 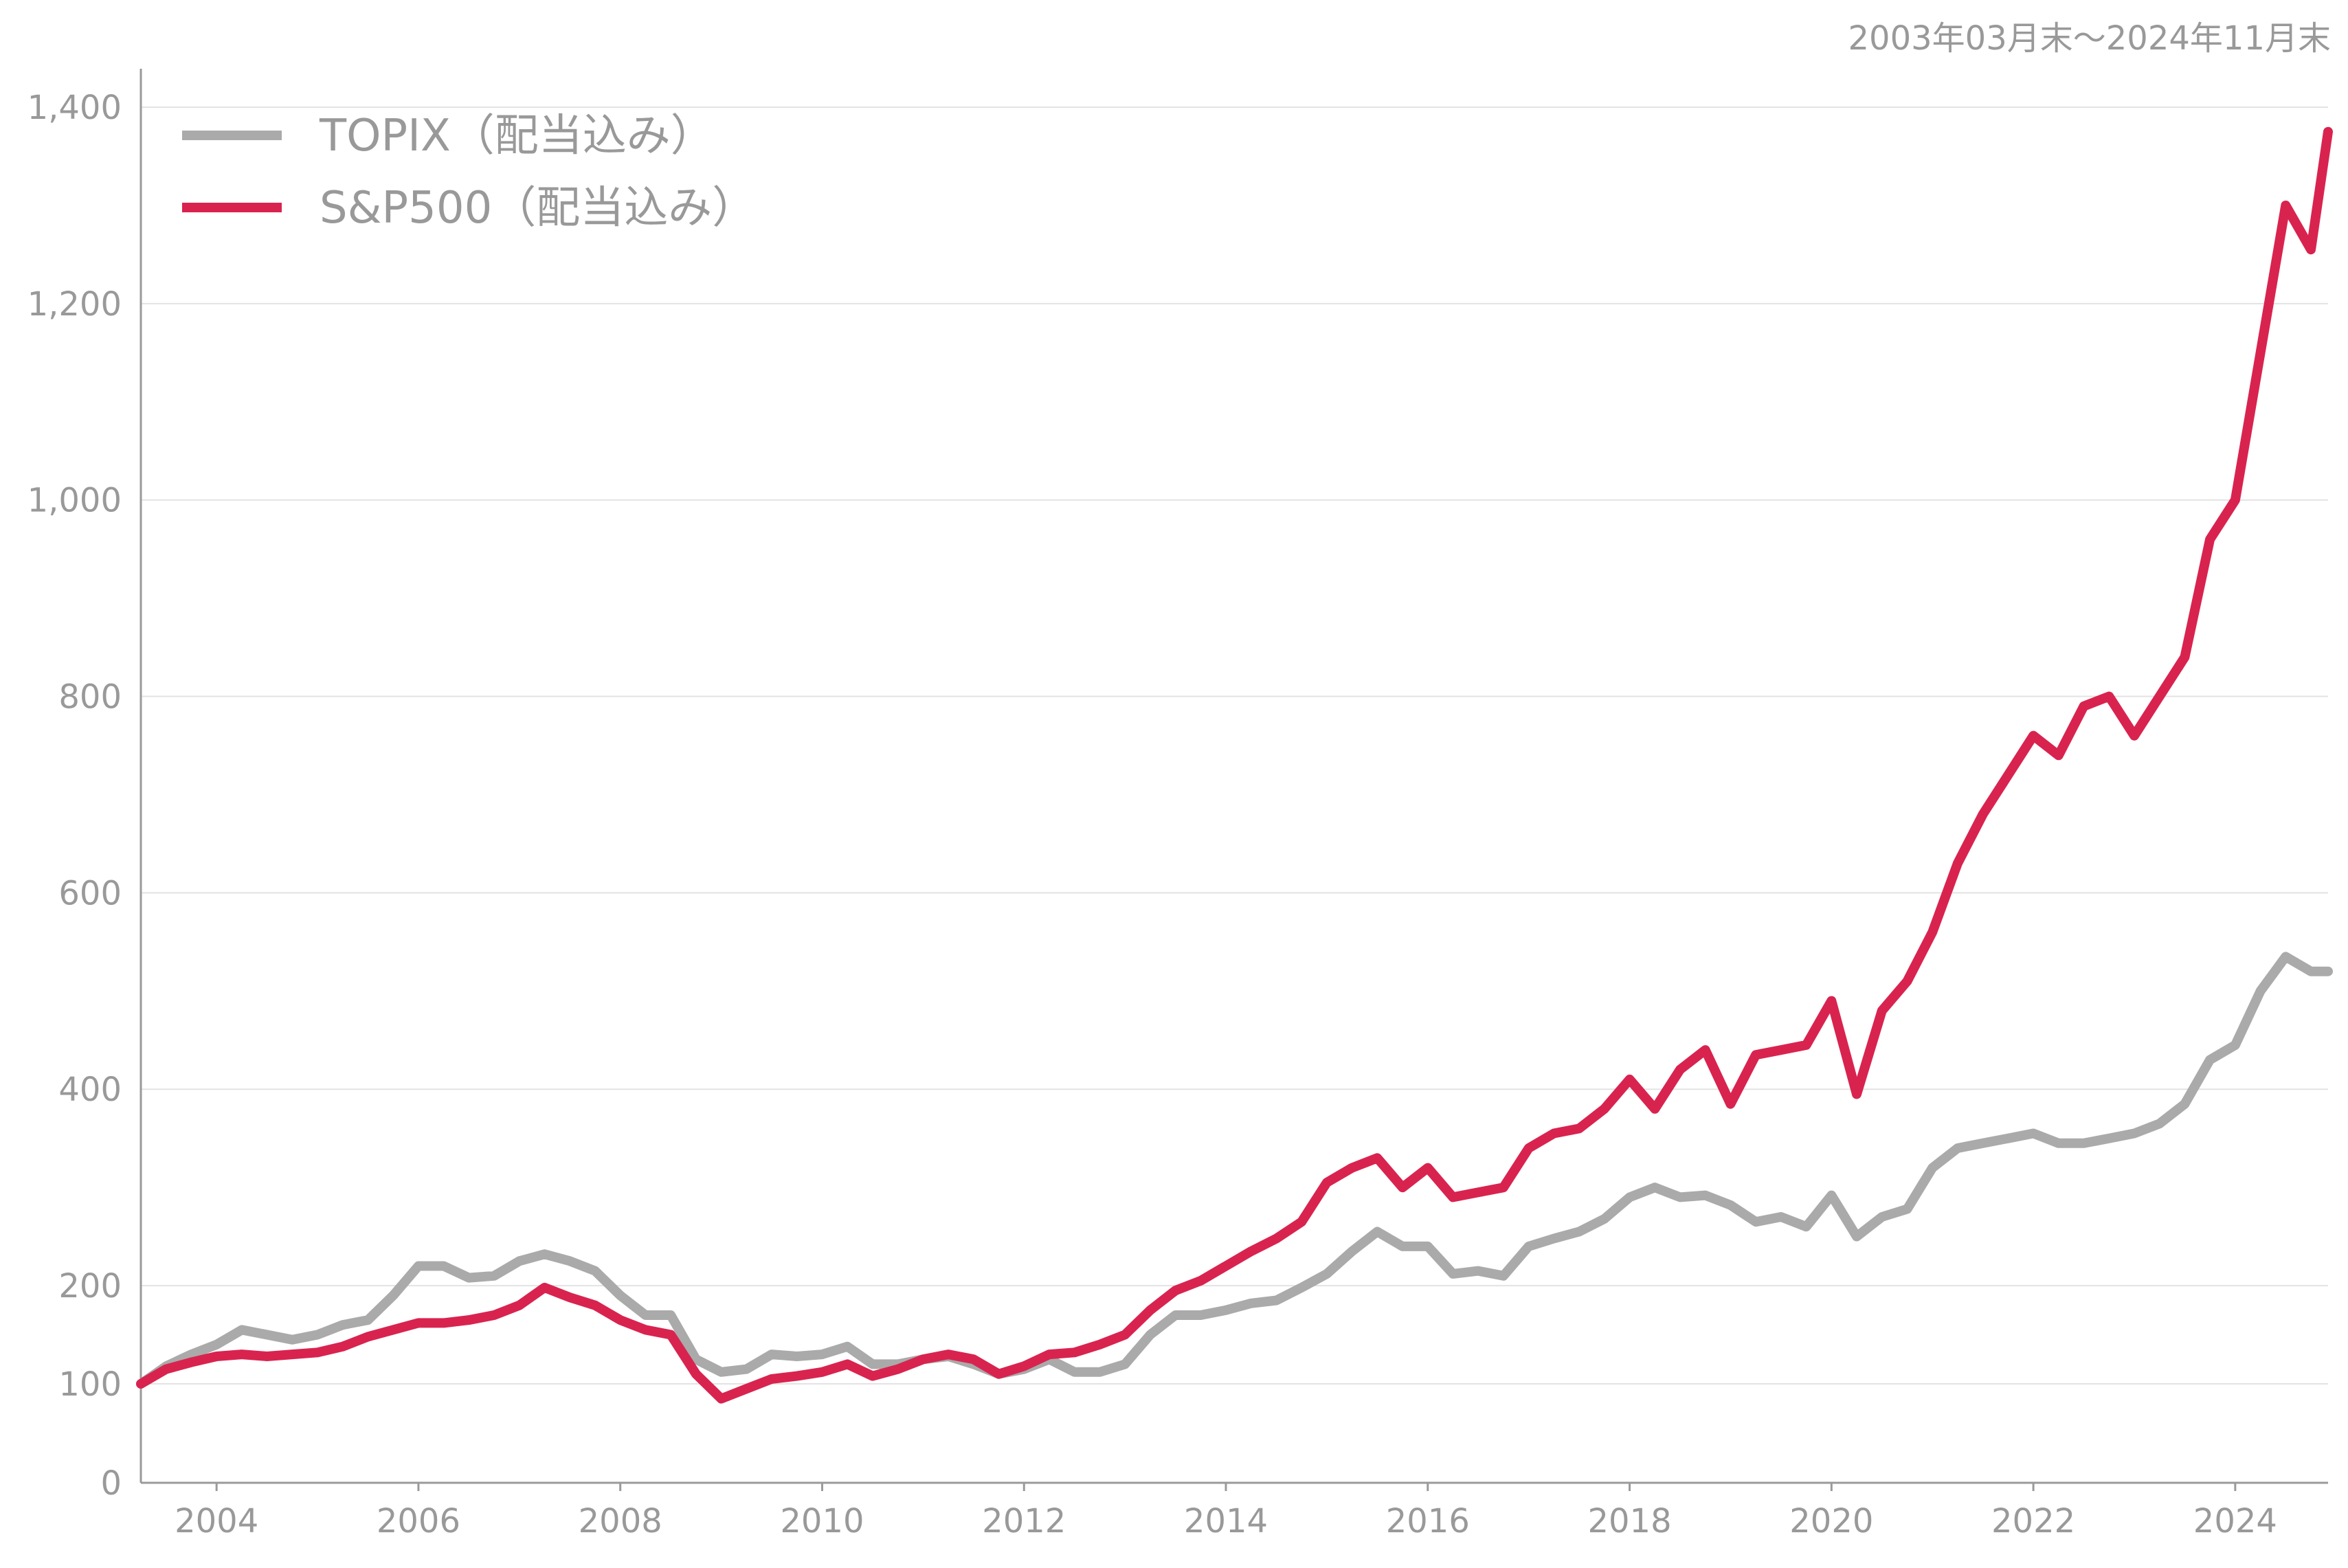 I want to click on period-label: 2003年03月末〜2024年11月末, so click(x=2090, y=38).